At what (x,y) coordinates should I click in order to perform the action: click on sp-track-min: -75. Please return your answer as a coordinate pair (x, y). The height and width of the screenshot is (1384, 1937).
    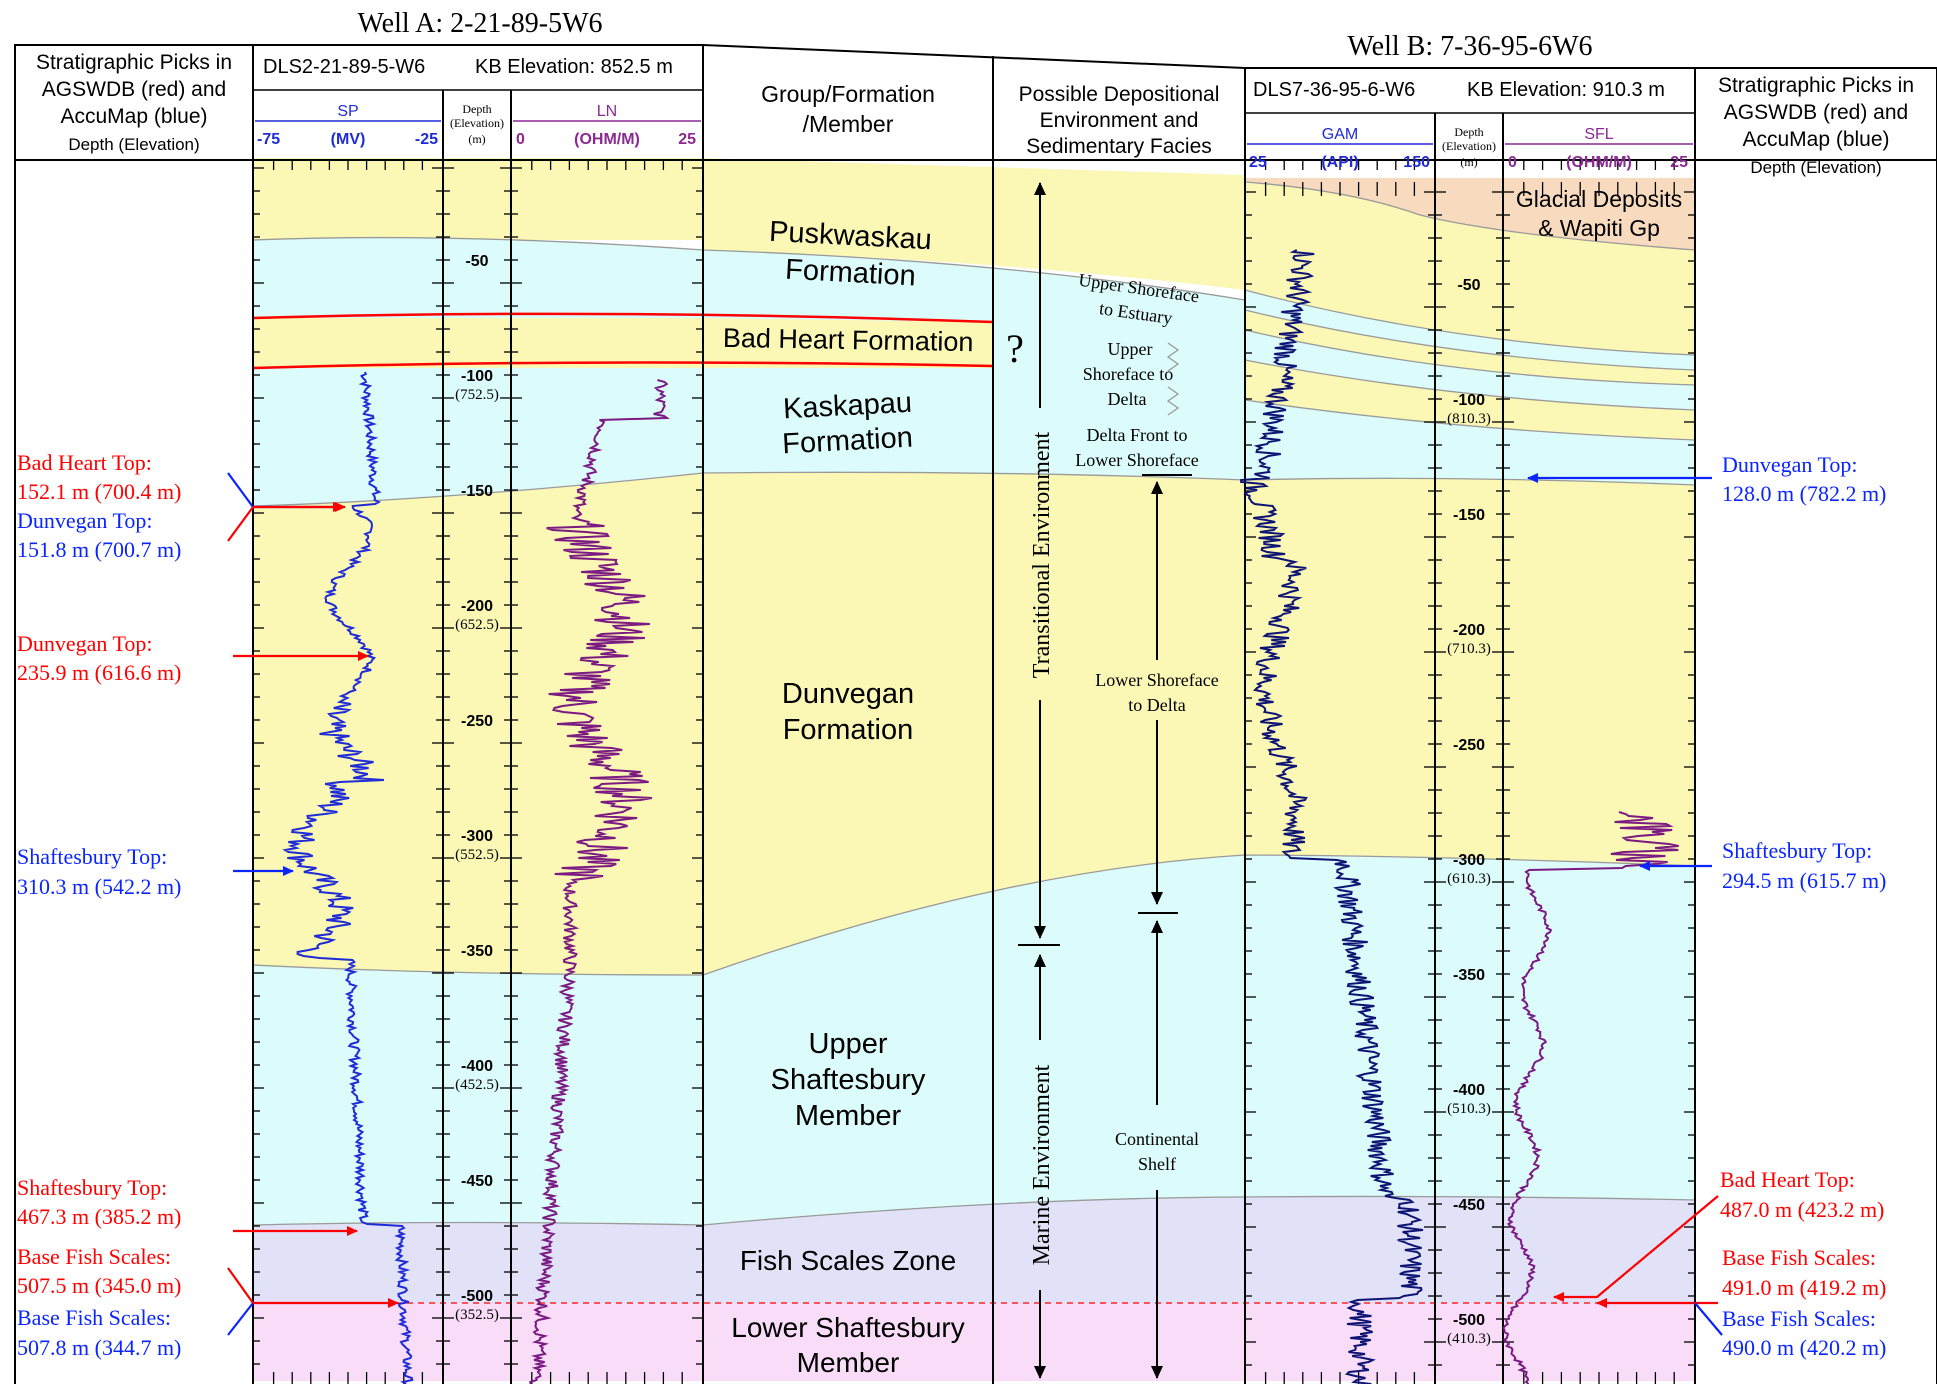
    Looking at the image, I should click on (268, 139).